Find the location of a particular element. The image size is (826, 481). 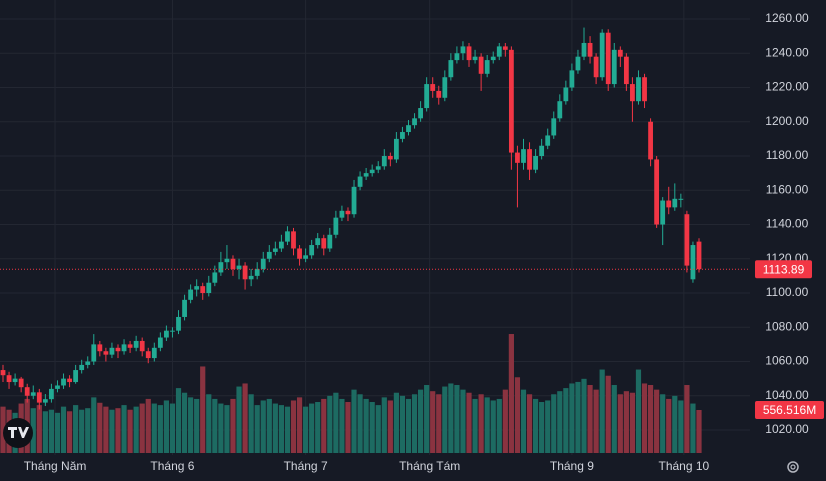

logo-badge is located at coordinates (18, 433).